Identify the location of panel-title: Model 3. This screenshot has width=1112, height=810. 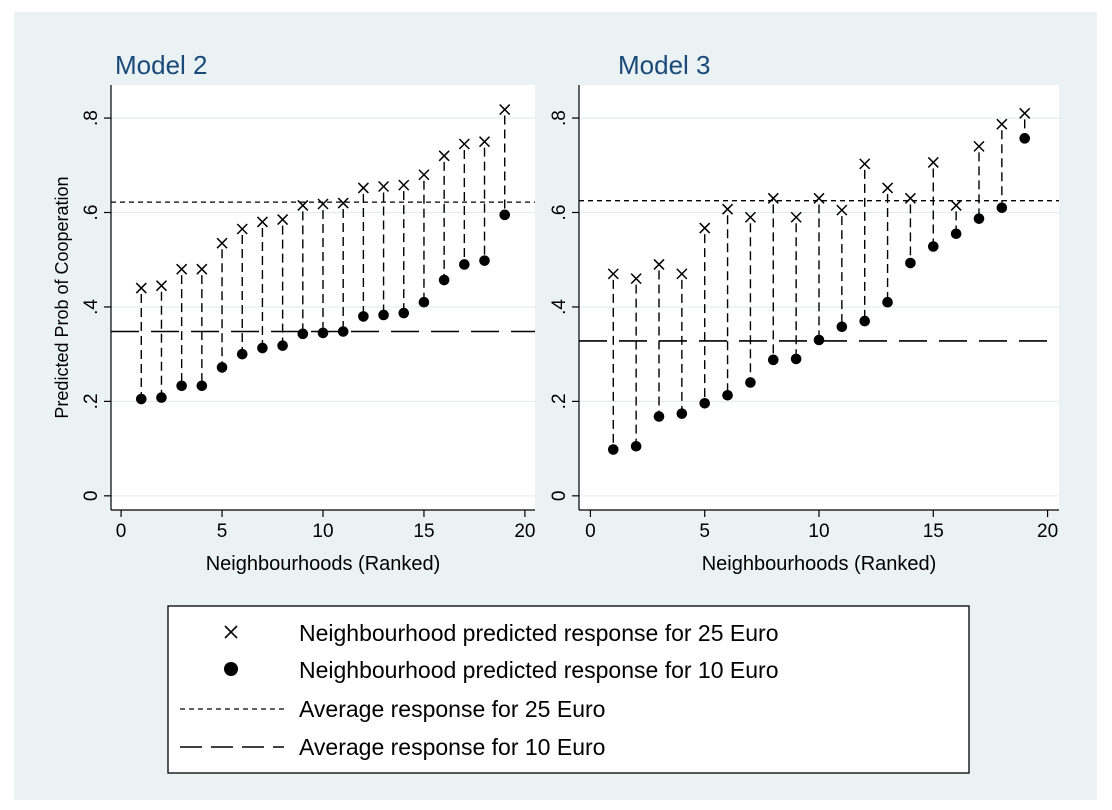
(664, 65).